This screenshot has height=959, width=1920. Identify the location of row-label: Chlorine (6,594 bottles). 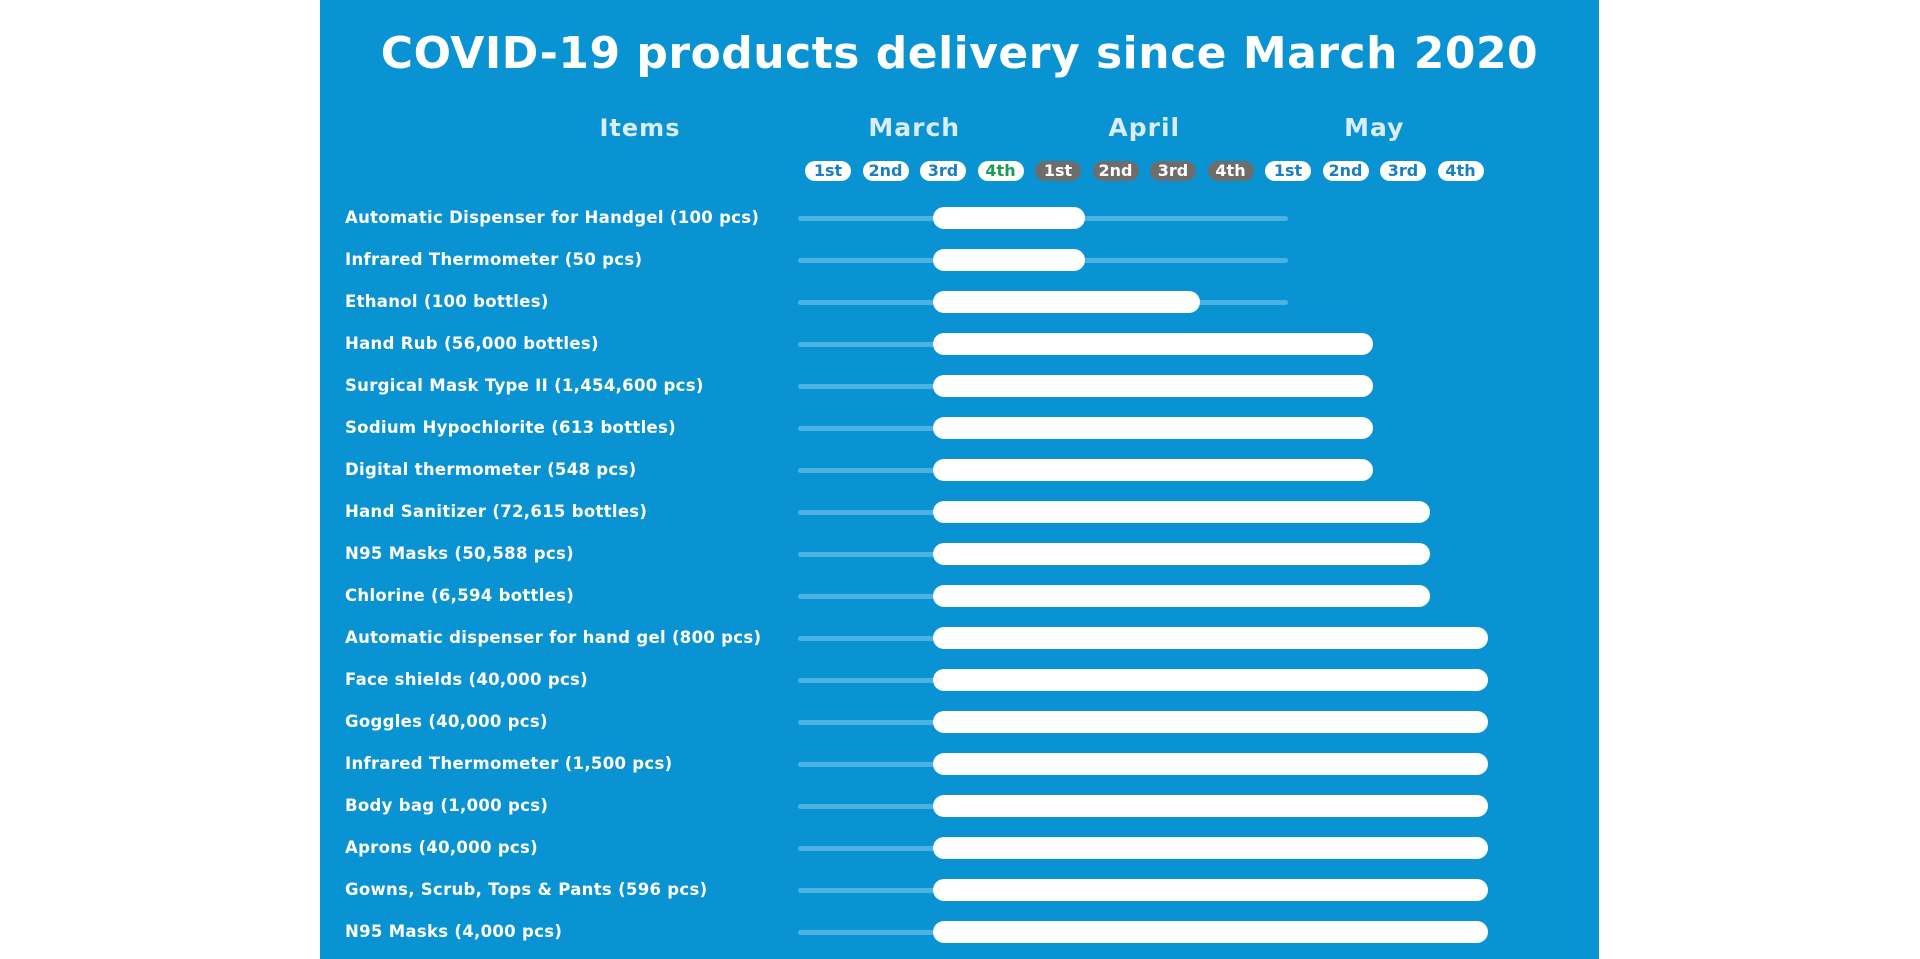
(460, 595).